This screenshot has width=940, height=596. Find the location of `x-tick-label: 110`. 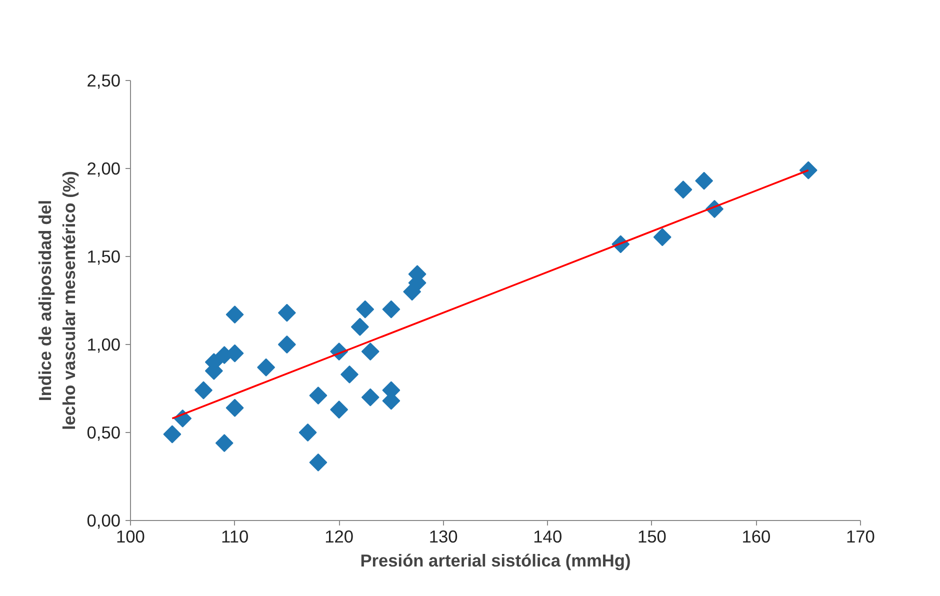

x-tick-label: 110 is located at coordinates (234, 536).